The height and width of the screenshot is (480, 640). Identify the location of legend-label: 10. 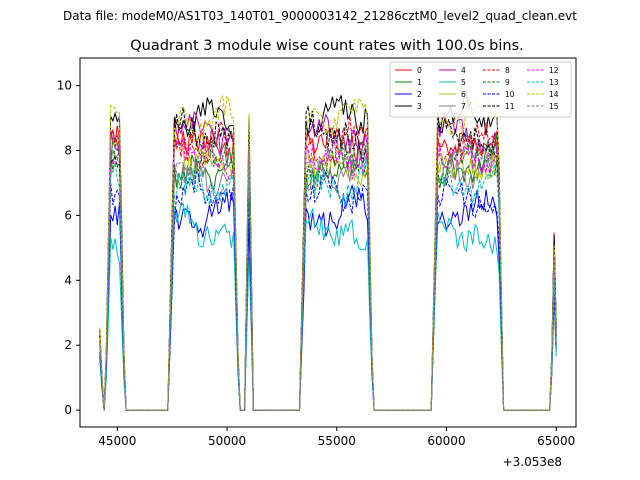
(510, 94).